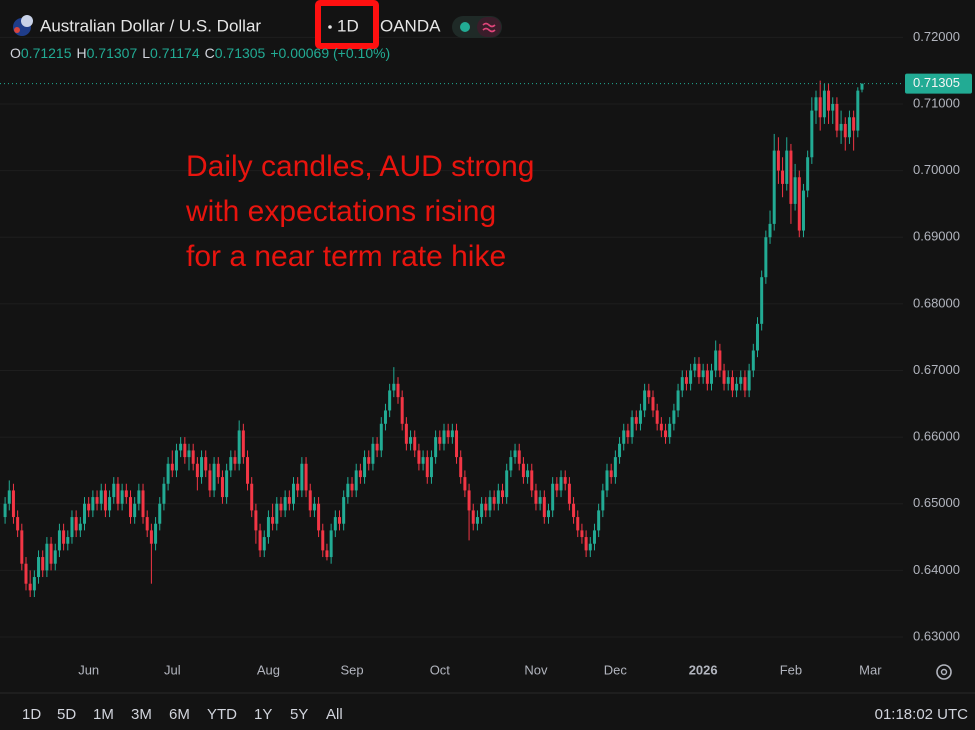  Describe the element at coordinates (263, 714) in the screenshot. I see `range-button: 1Y` at that location.